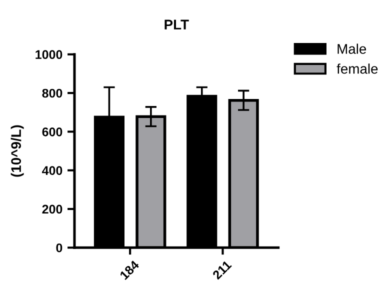 The image size is (392, 302). I want to click on x-tick-label: 184, so click(129, 270).